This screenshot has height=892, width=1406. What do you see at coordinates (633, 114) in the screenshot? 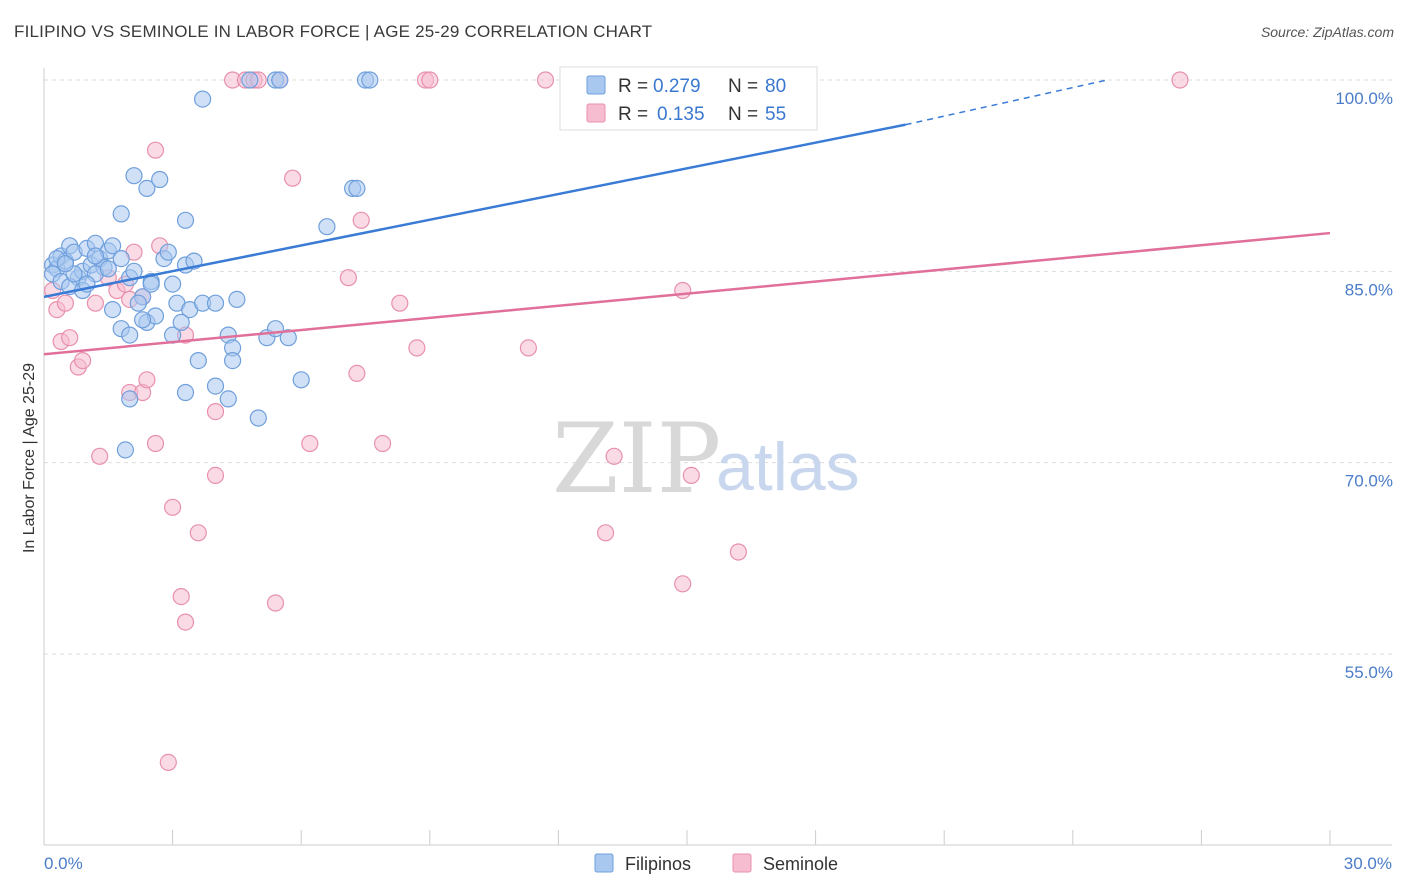
I see `legend-r-label-2: R =` at bounding box center [633, 114].